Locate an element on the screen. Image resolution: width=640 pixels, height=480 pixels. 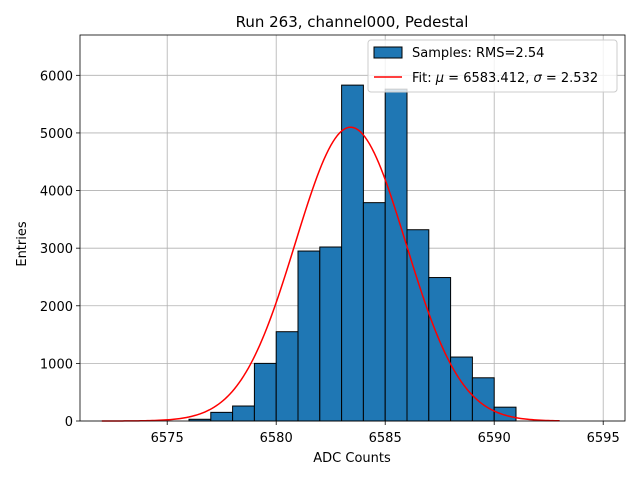
x-tick-label: 6590 is located at coordinates (494, 438).